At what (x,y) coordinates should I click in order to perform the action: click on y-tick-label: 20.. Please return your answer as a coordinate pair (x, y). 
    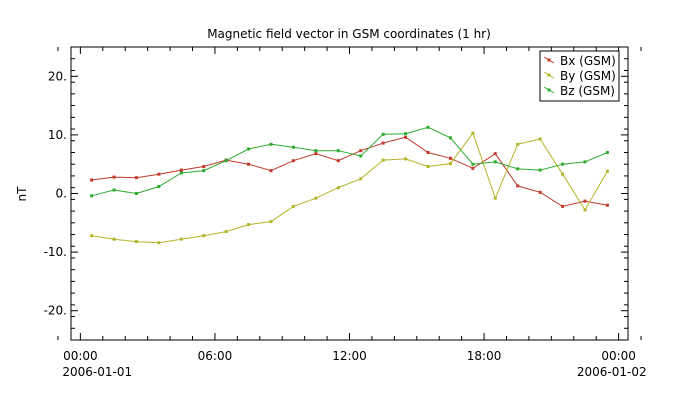
    Looking at the image, I should click on (57, 76).